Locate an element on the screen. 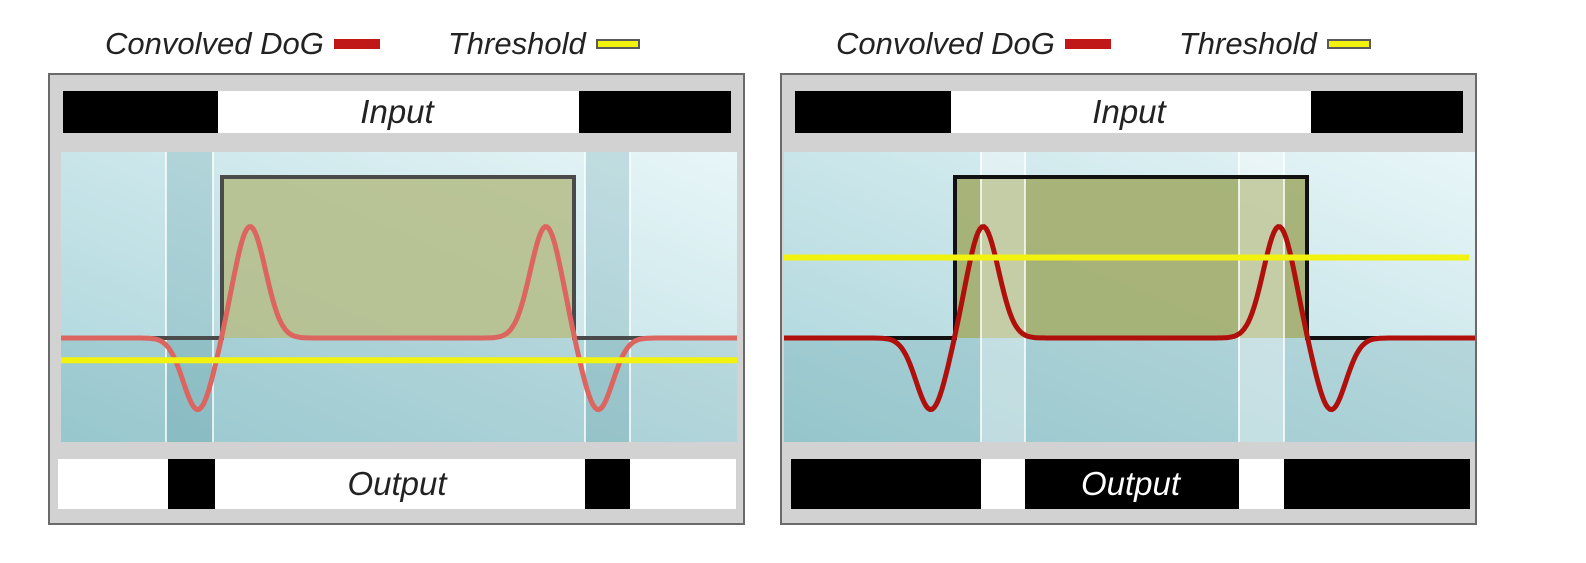  input-box-fill is located at coordinates (398, 257).